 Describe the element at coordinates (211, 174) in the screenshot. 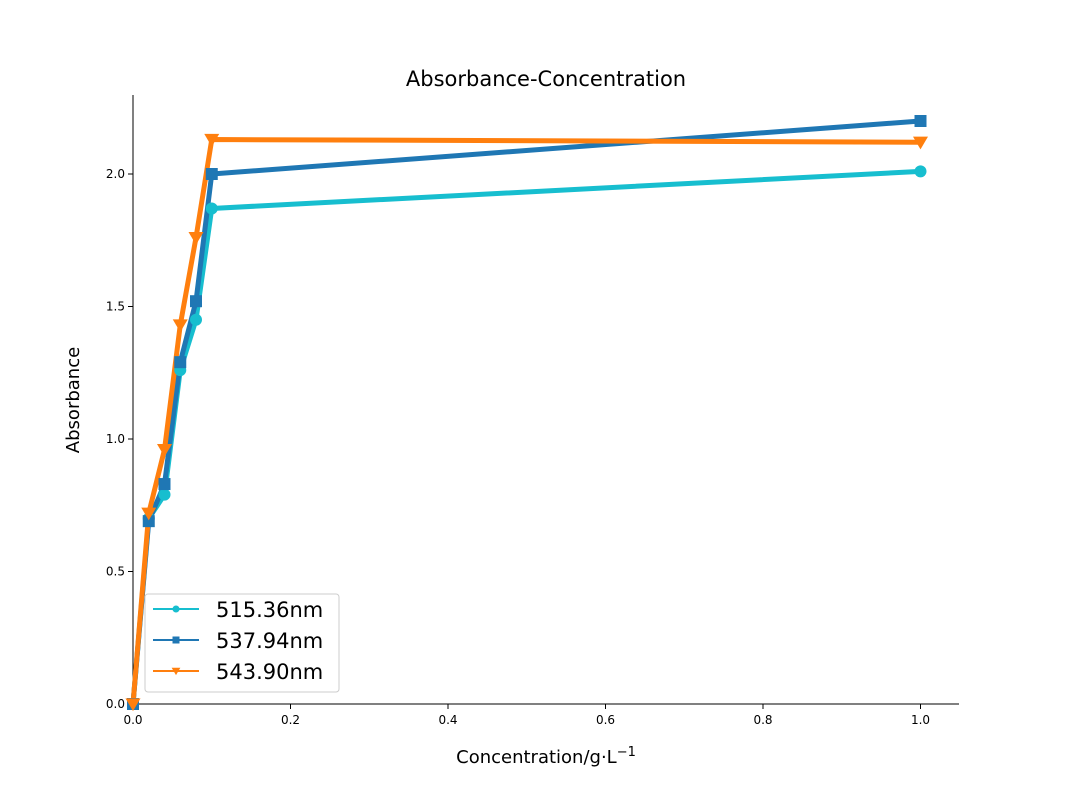

I see `data-point-537.94nm-5` at that location.